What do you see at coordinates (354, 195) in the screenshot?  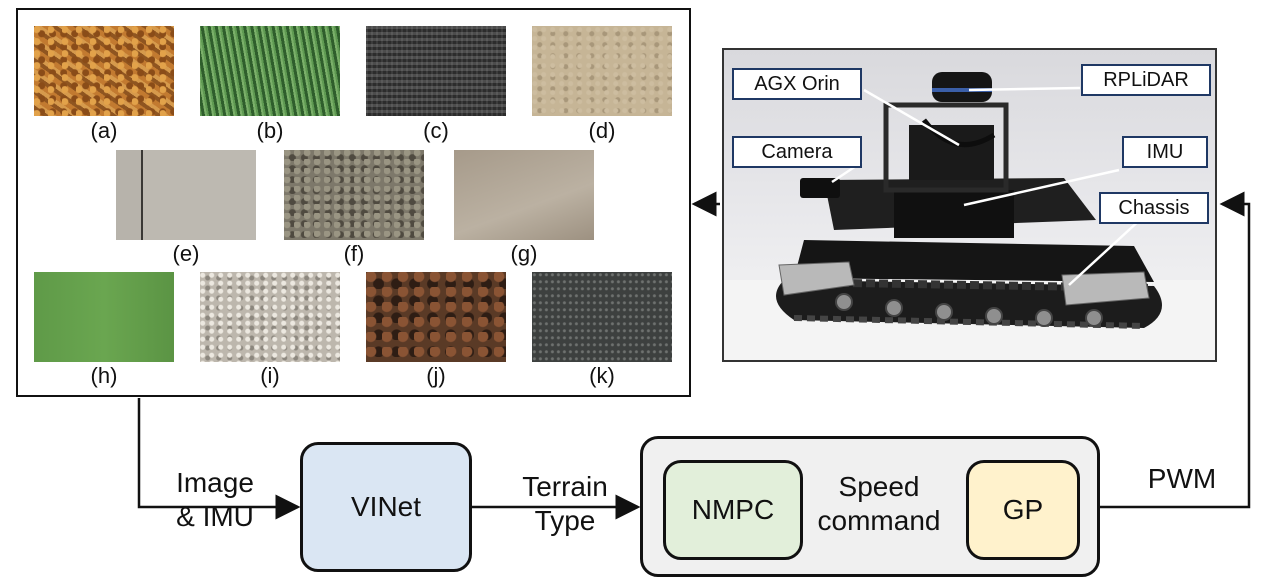 I see `terrain-image-f` at bounding box center [354, 195].